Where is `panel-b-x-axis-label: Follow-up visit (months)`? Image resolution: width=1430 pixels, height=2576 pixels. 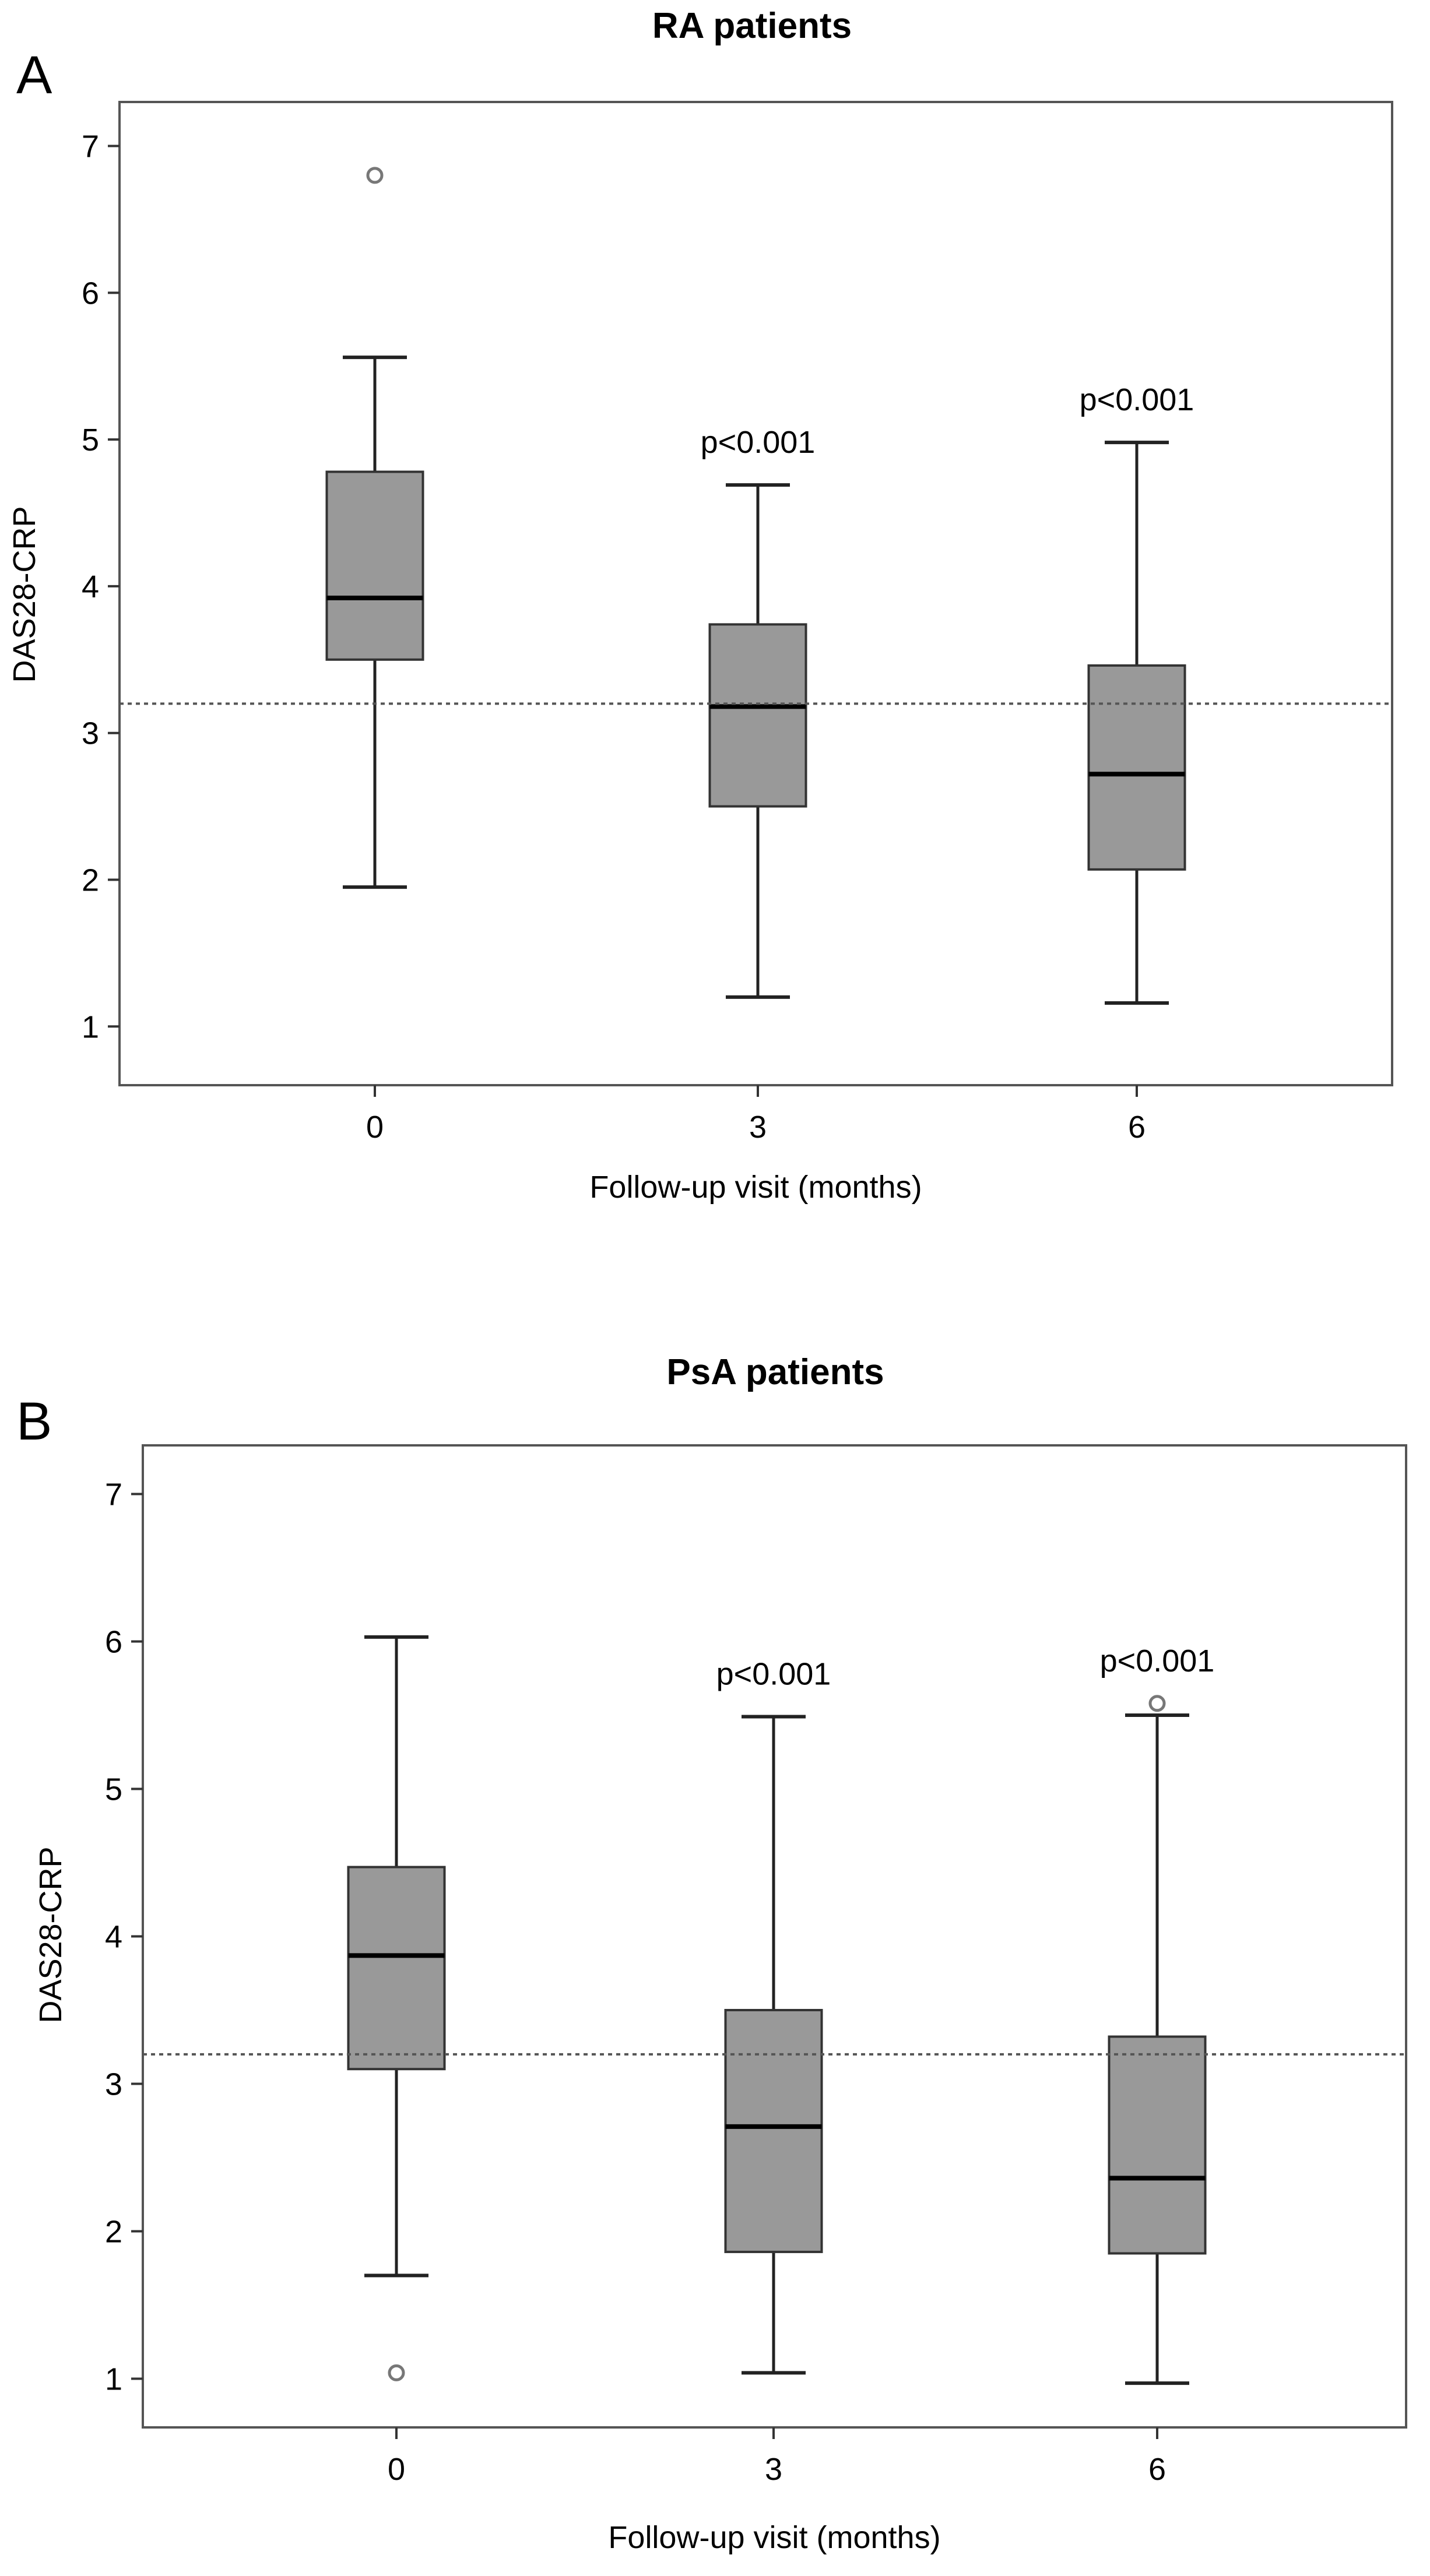 panel-b-x-axis-label: Follow-up visit (months) is located at coordinates (774, 2538).